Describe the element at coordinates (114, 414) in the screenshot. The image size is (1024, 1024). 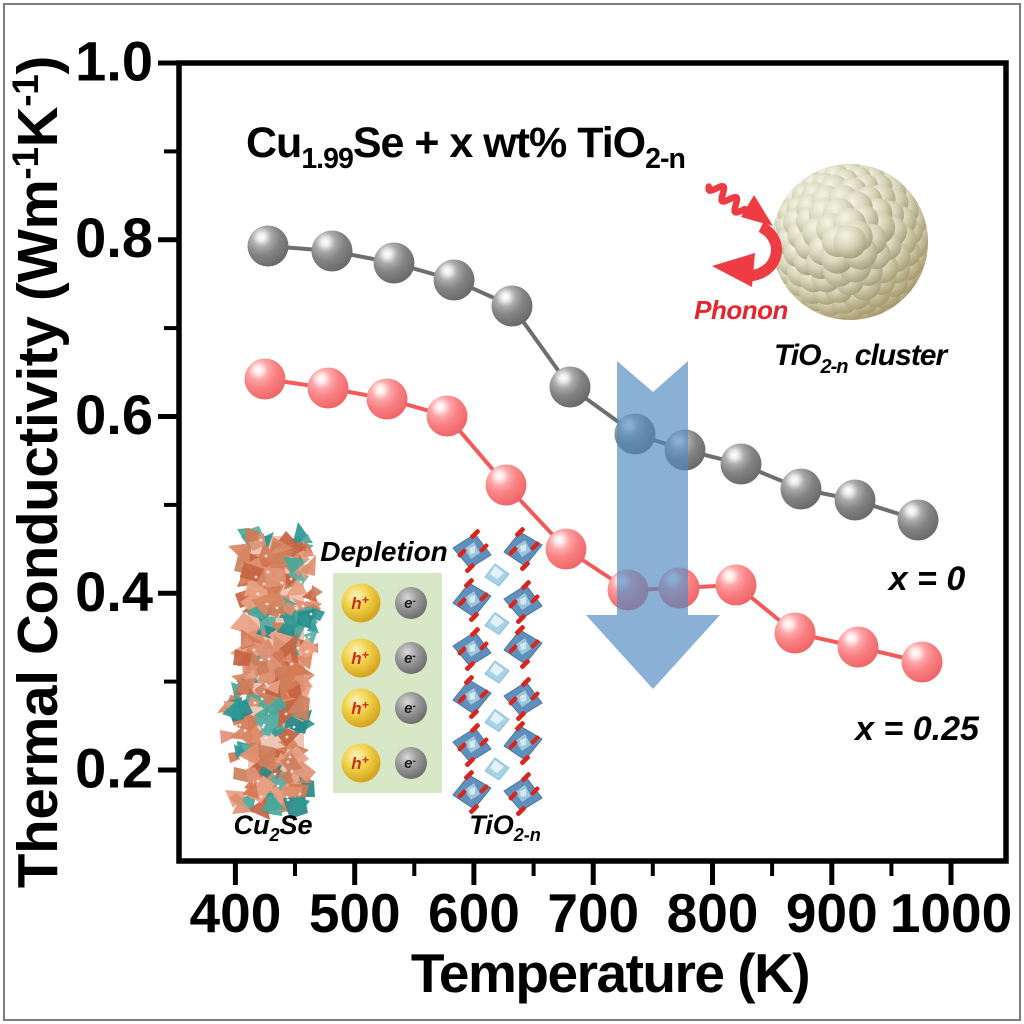
I see `svg-text: 0.6` at that location.